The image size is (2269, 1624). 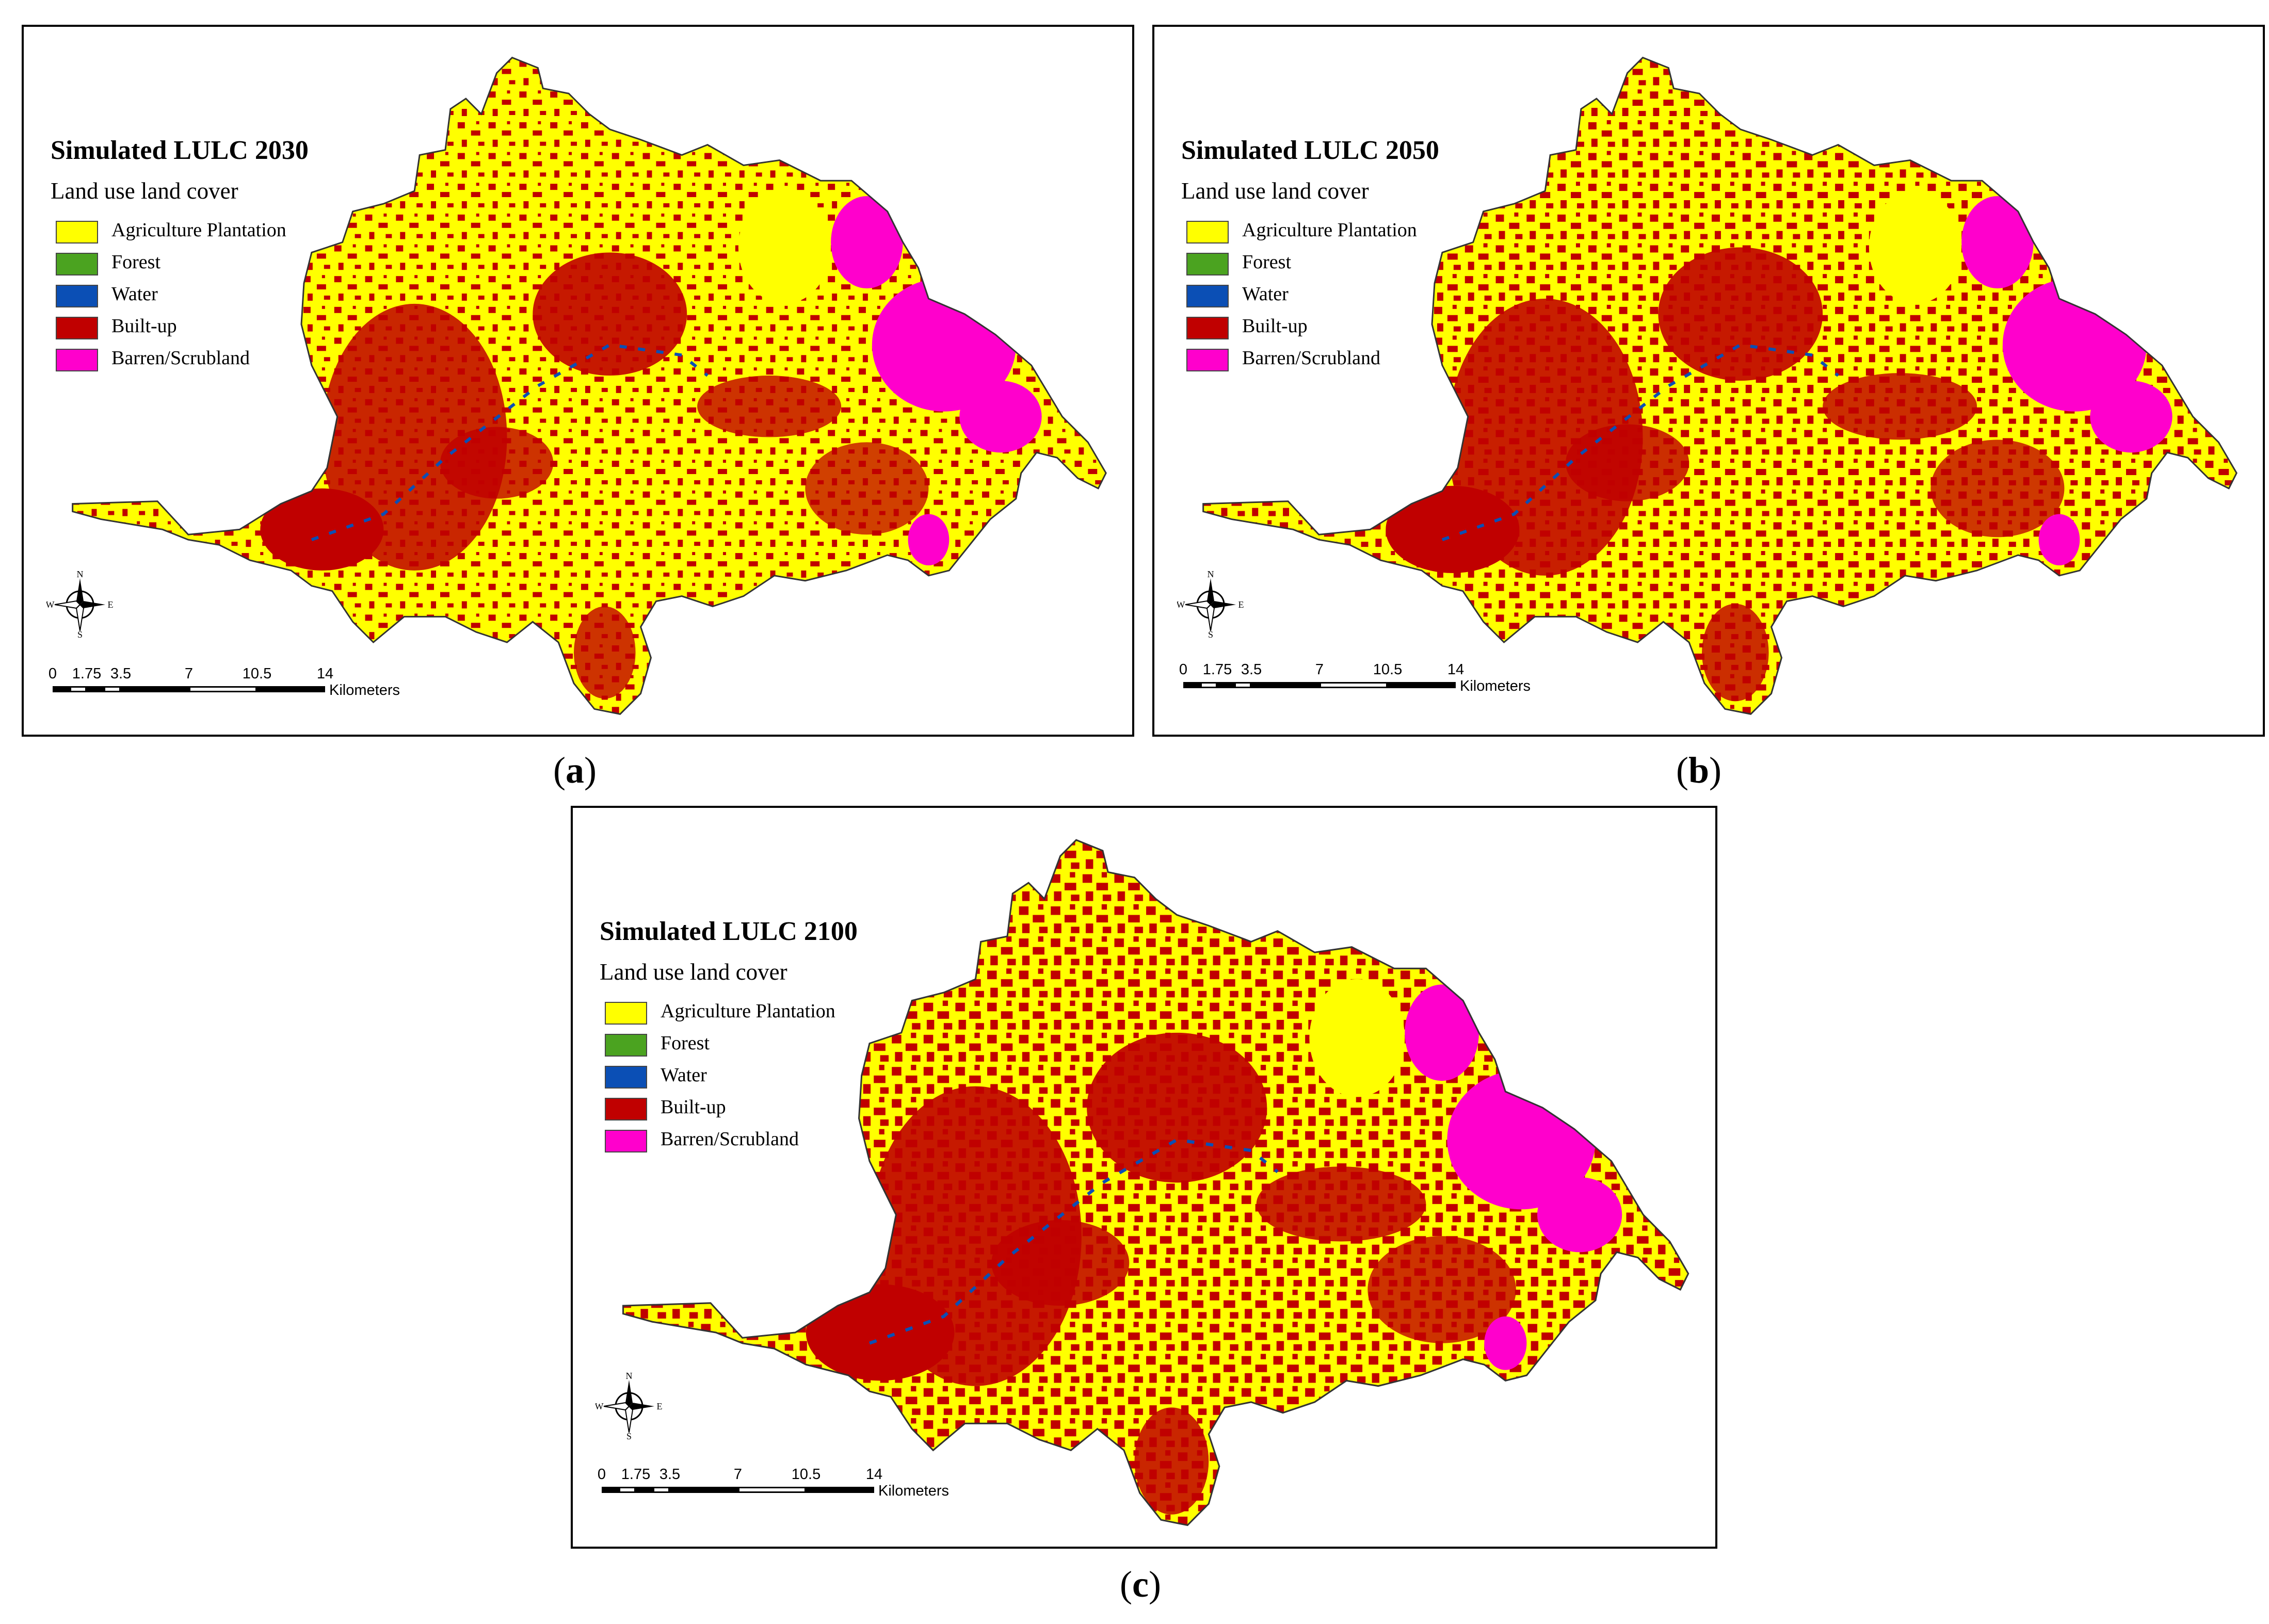 I want to click on map-title: Simulated LULC 2100, so click(x=729, y=932).